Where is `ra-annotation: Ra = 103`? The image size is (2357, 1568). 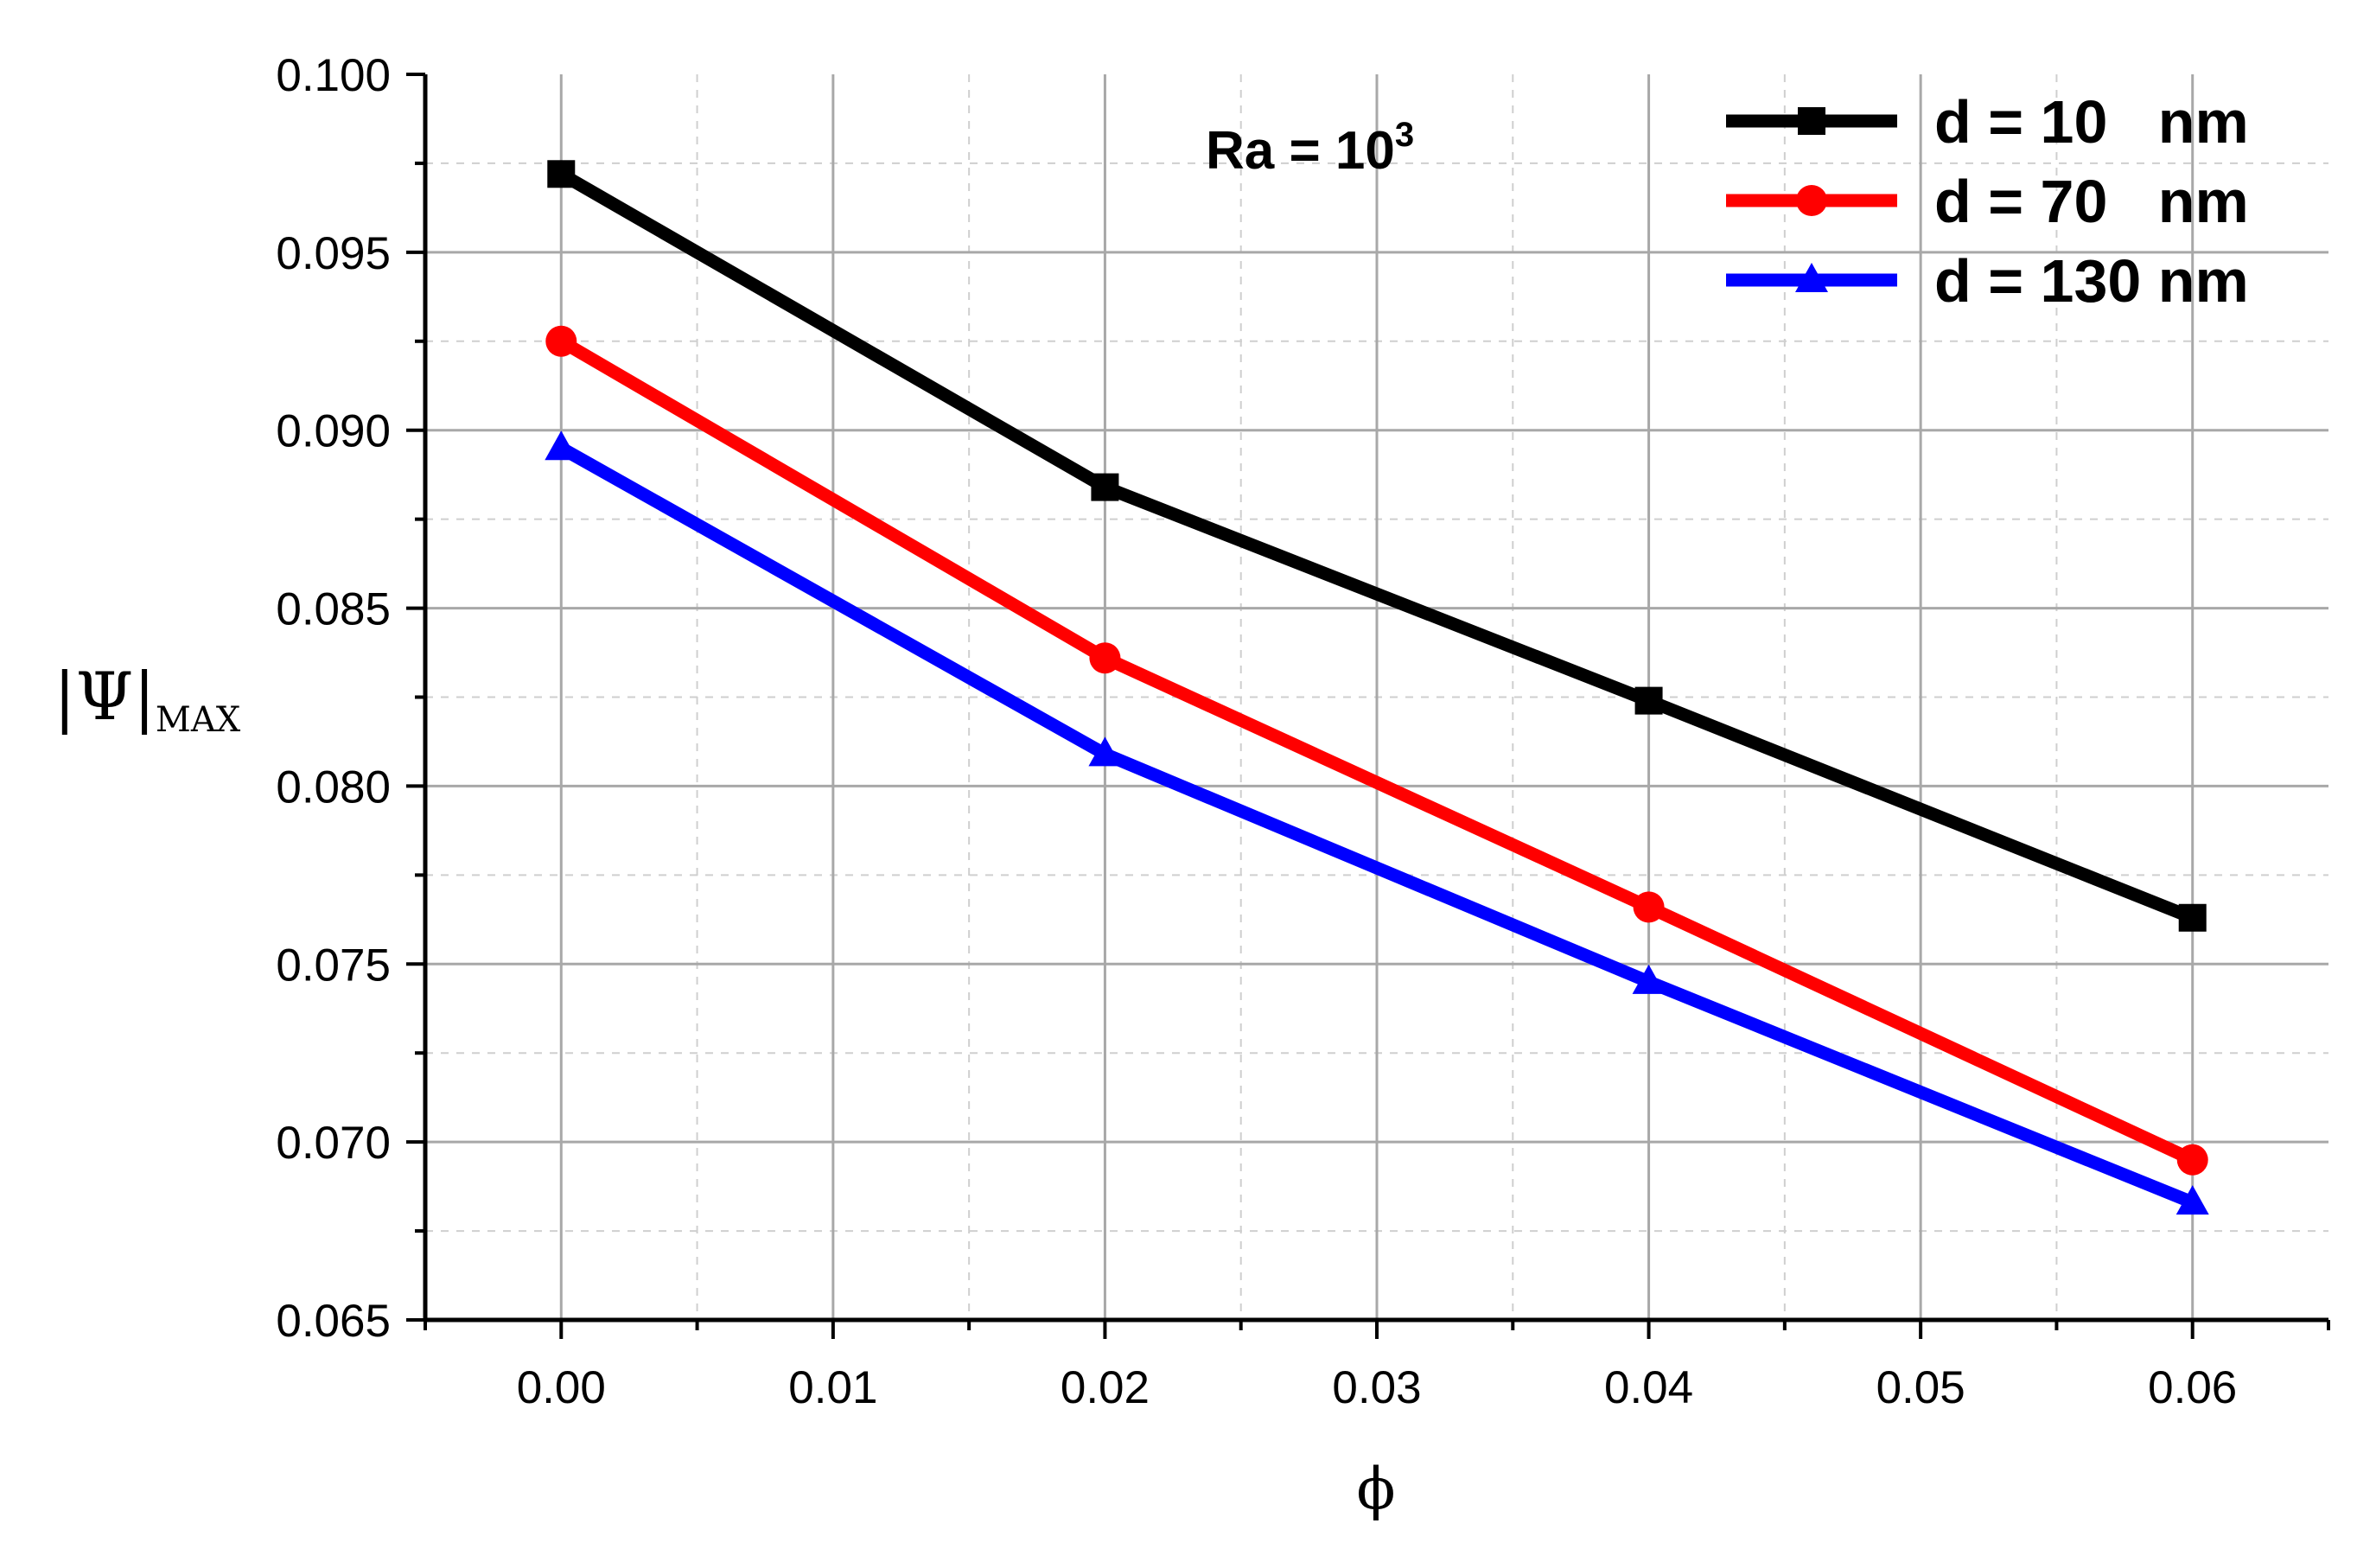 ra-annotation: Ra = 103 is located at coordinates (1310, 149).